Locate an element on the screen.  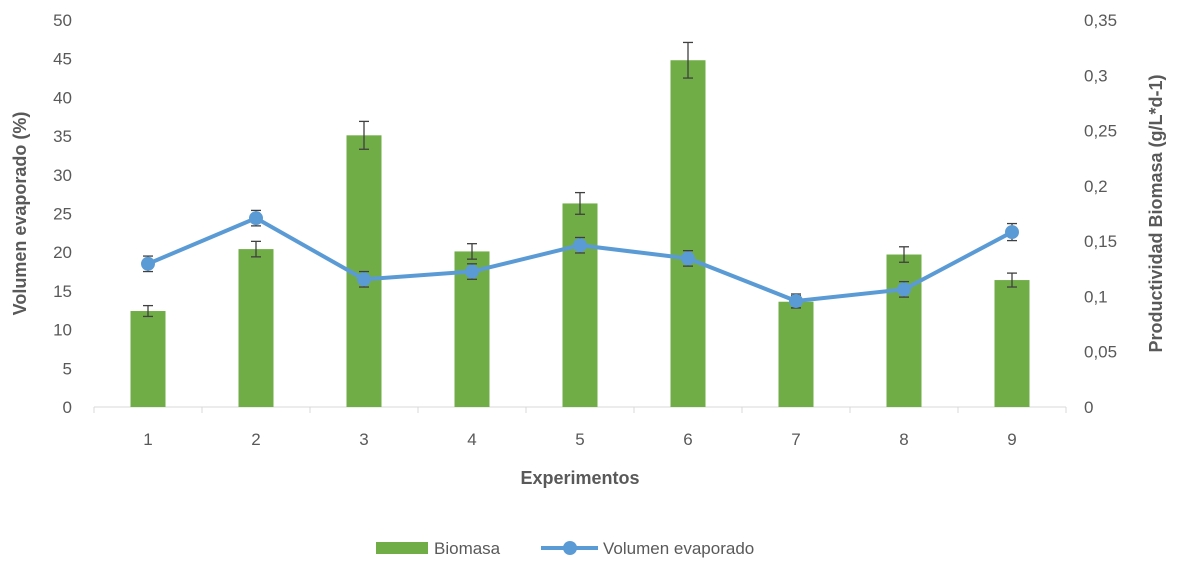
right-y-tick-label: 0,2 is located at coordinates (1096, 186).